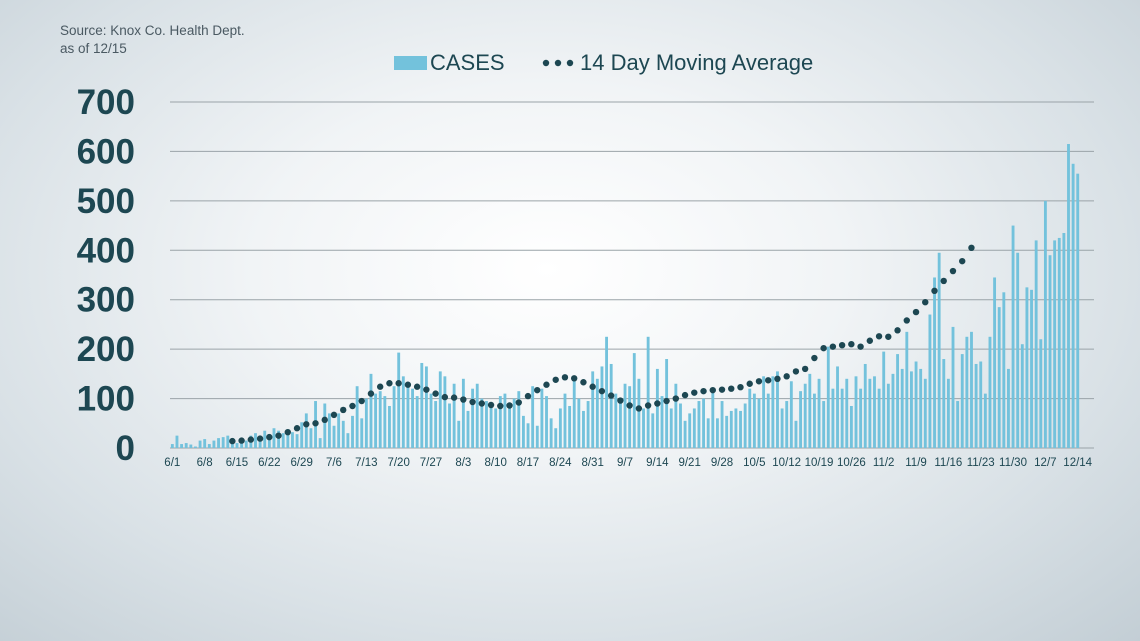  Describe the element at coordinates (786, 463) in the screenshot. I see `x-tick-label: 10/12` at that location.